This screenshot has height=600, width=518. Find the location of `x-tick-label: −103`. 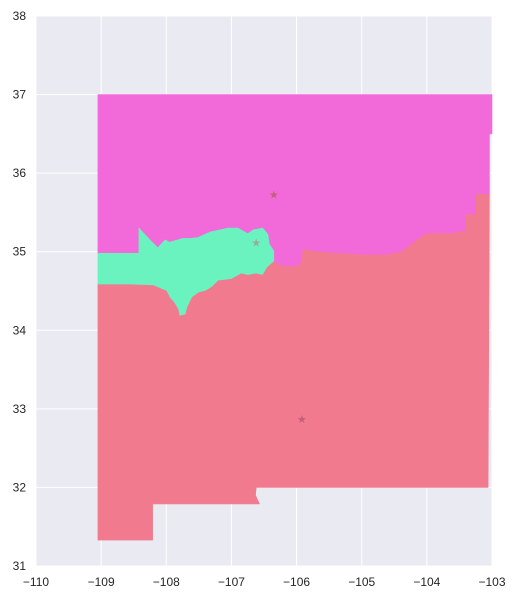

x-tick-label: −103 is located at coordinates (491, 582).